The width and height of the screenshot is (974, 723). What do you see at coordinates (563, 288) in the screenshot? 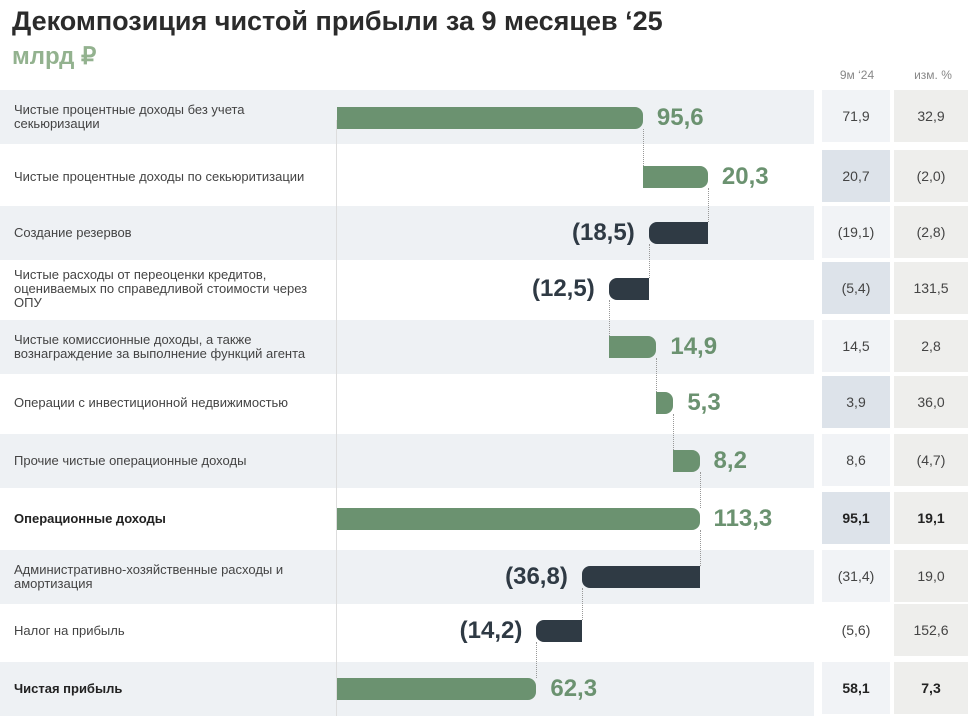
I see `value-label: (12,5)` at bounding box center [563, 288].